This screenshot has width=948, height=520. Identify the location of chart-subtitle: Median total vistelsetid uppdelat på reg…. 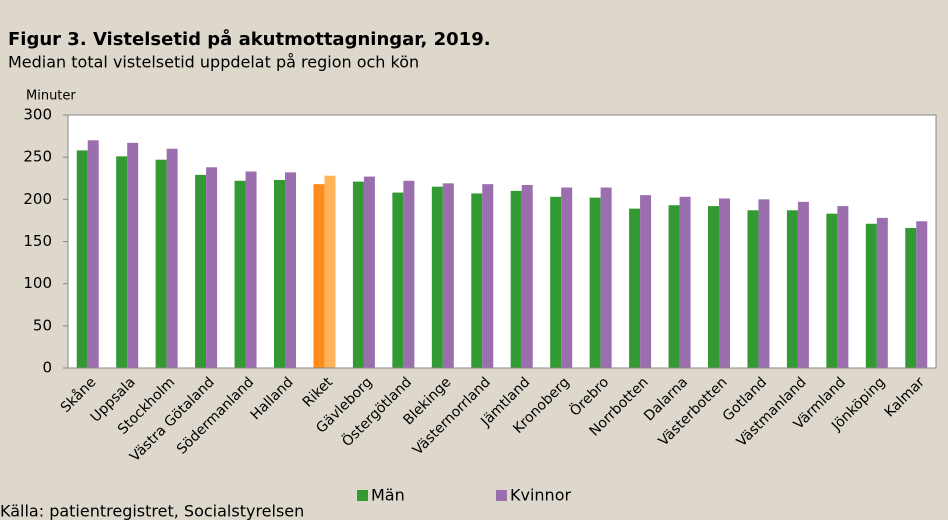
(213, 62).